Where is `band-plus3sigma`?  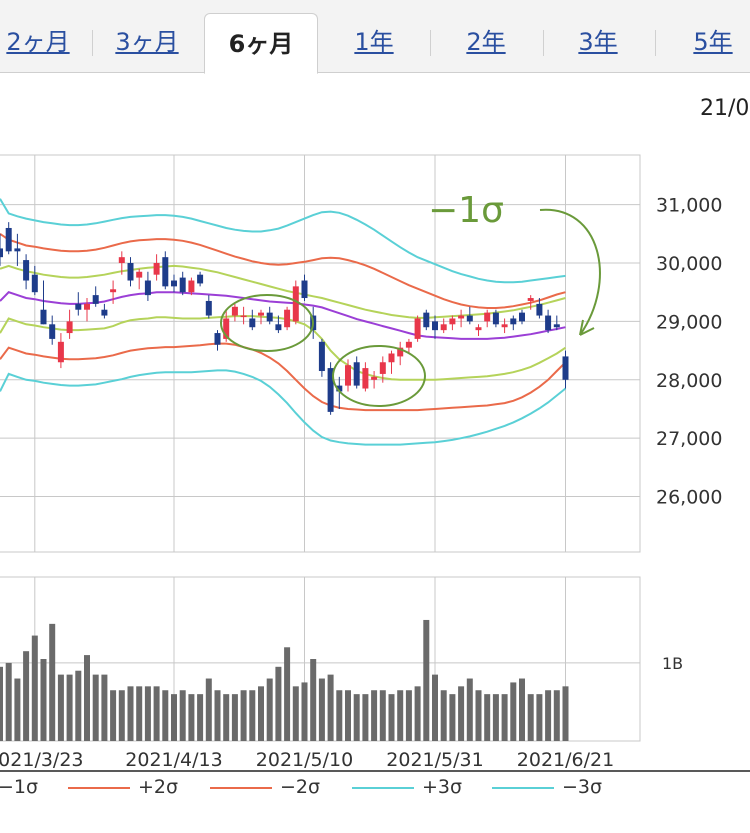 band-plus3sigma is located at coordinates (283, 241).